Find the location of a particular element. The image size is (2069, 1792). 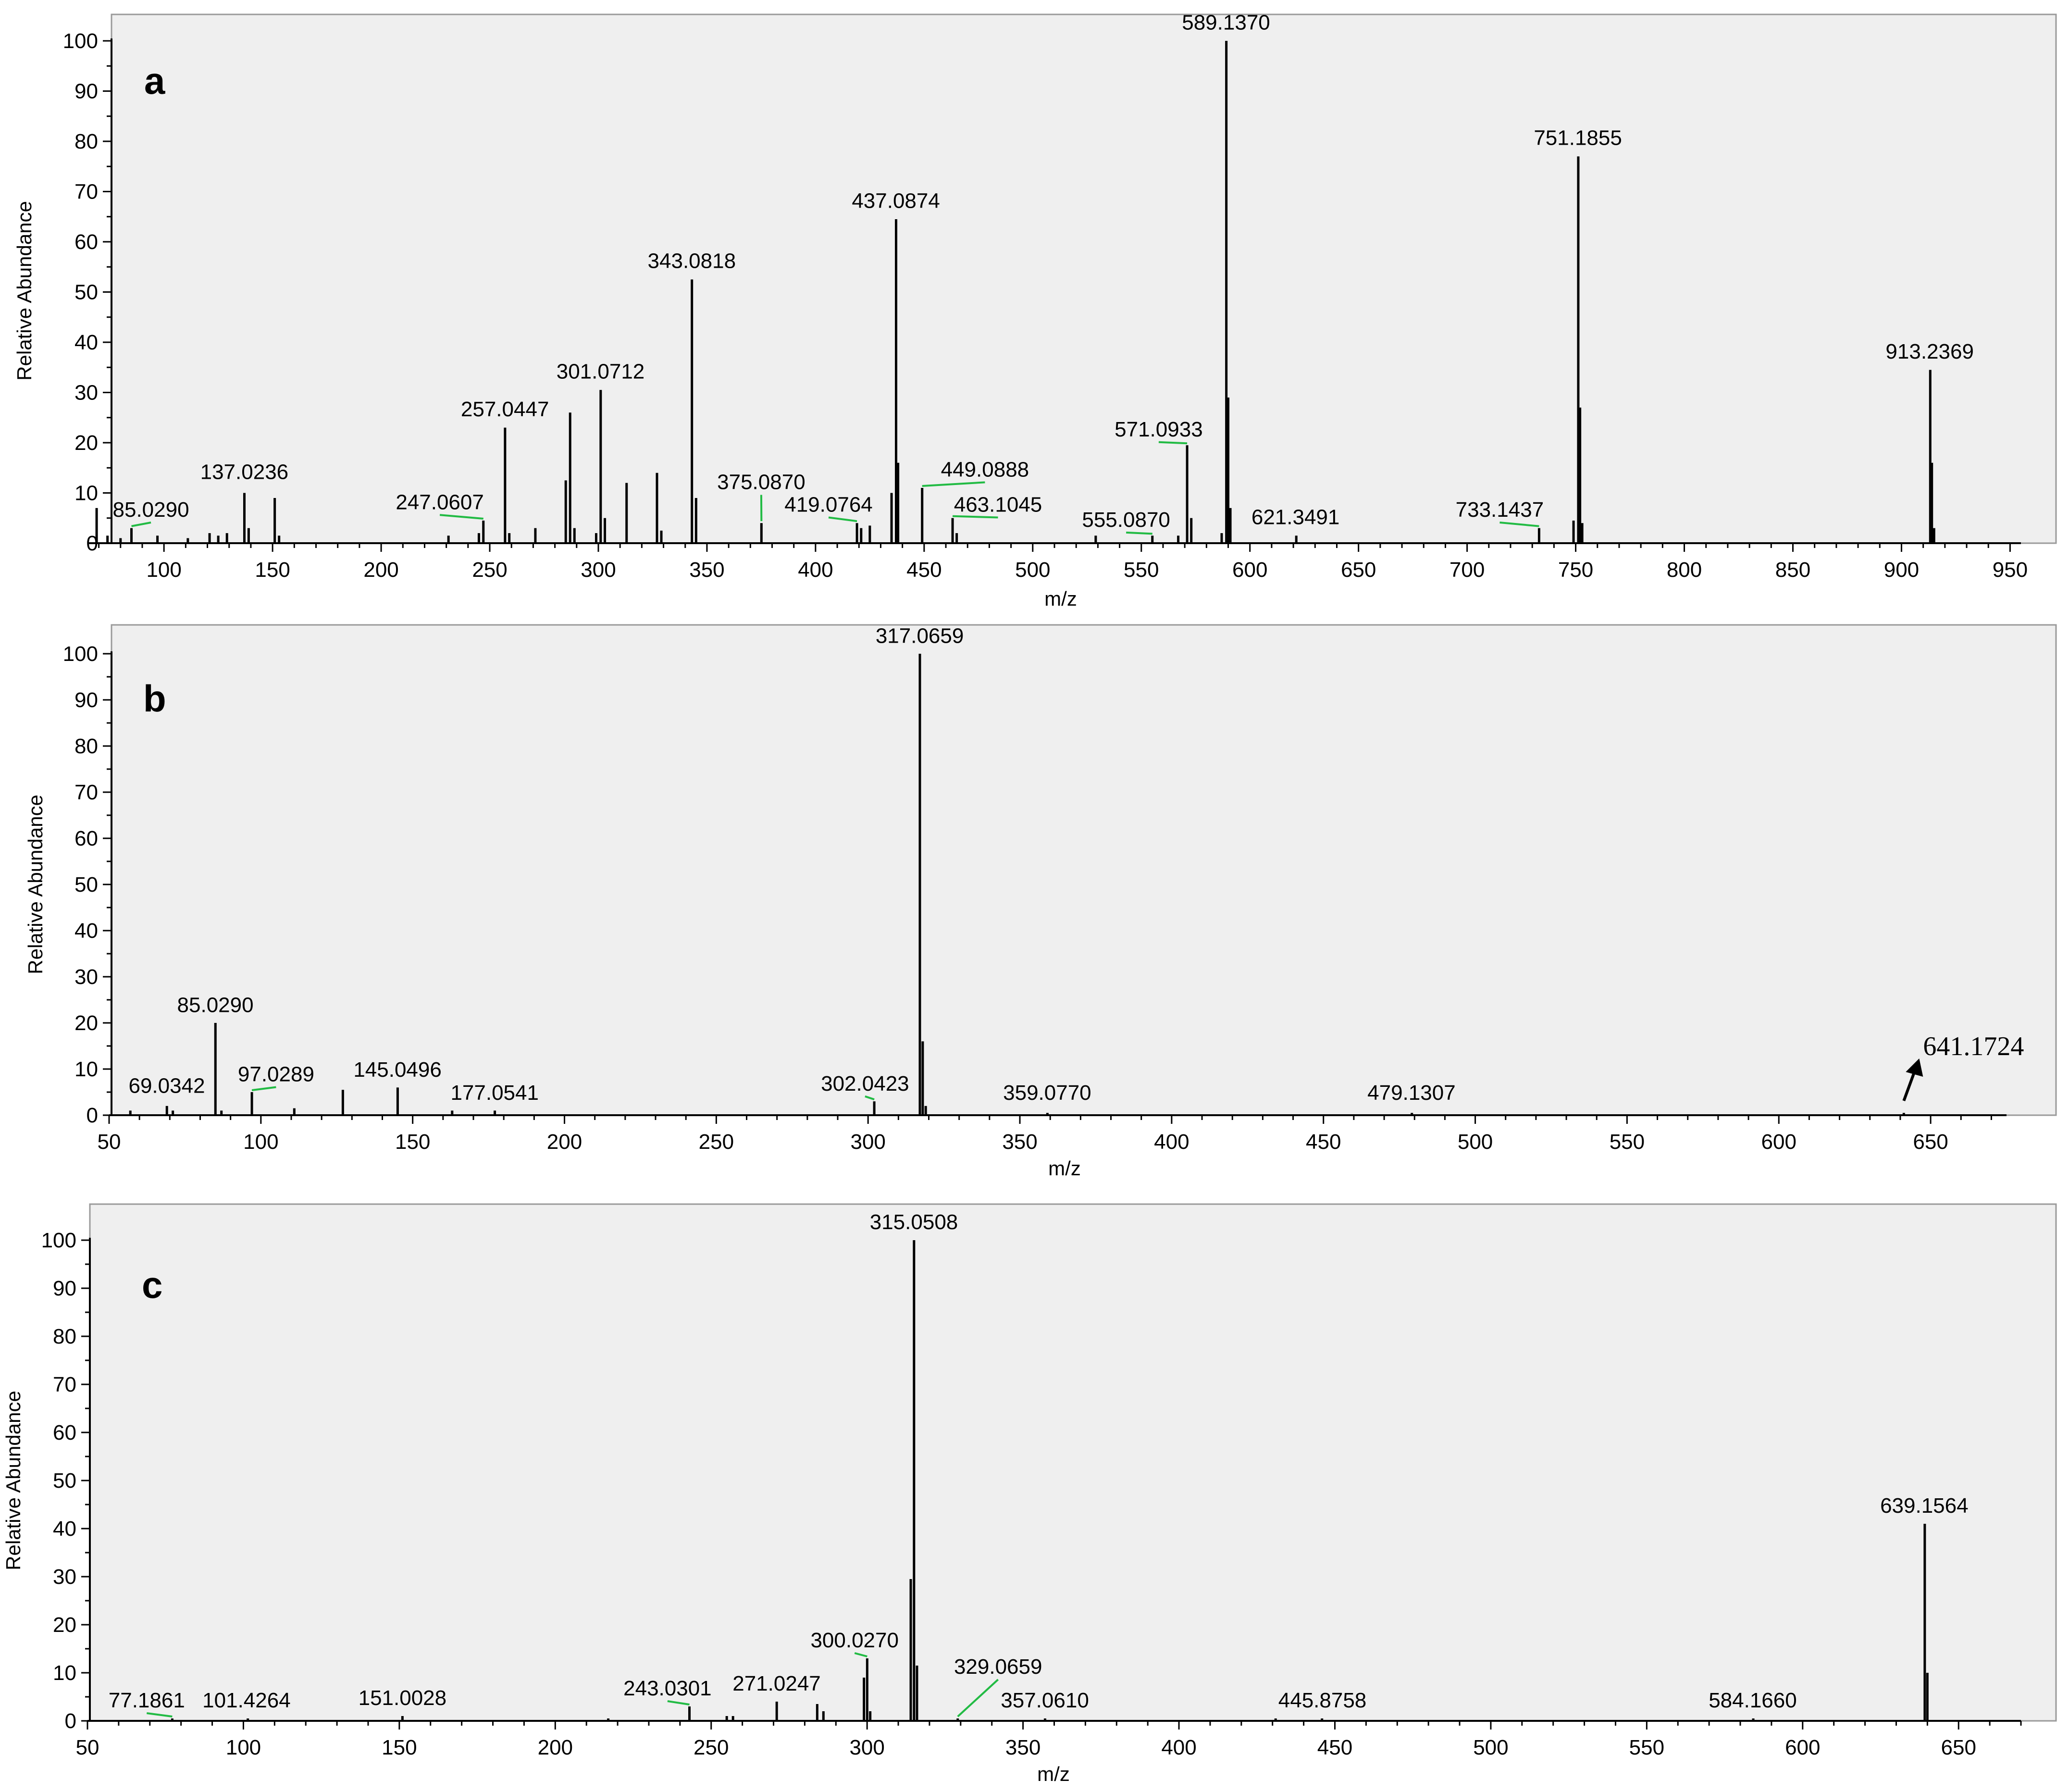

x-tick-label: 300 is located at coordinates (598, 570).